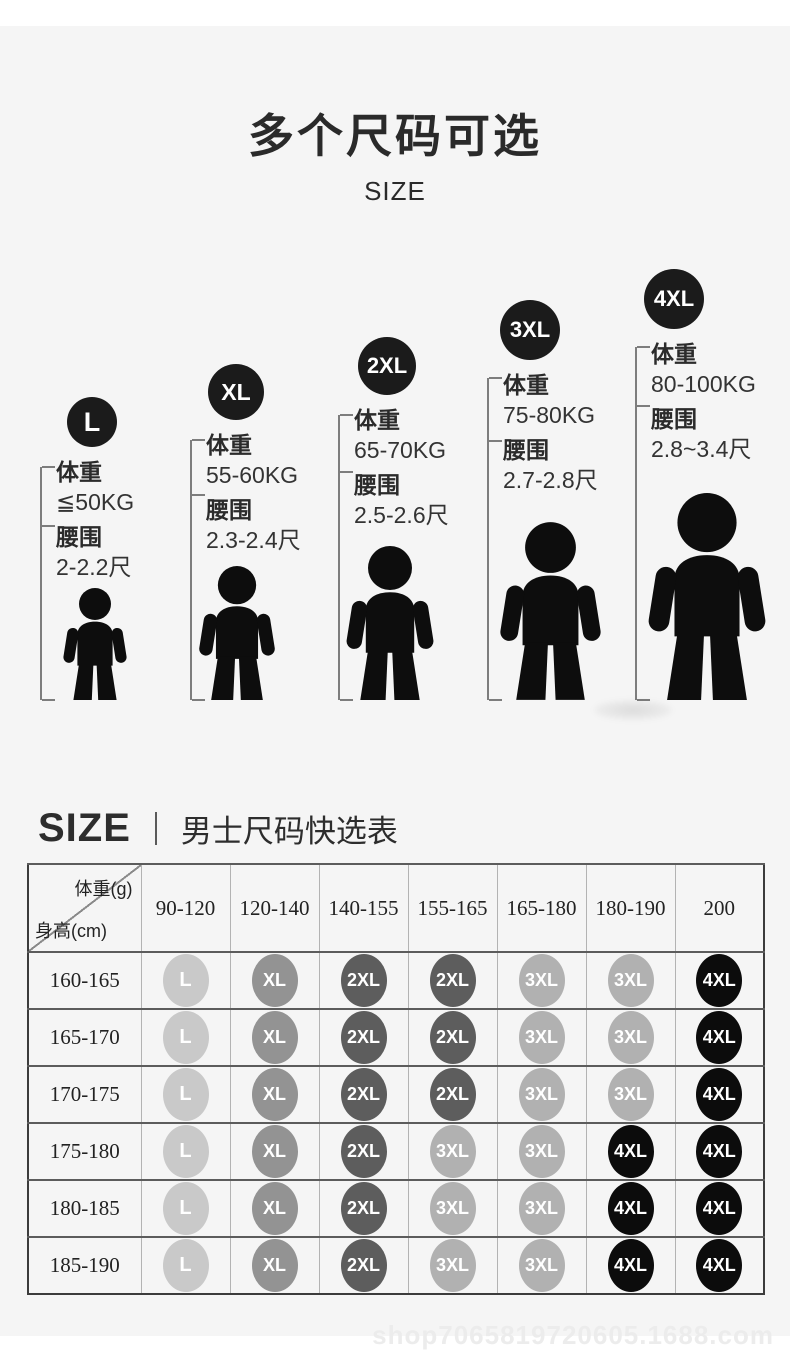  Describe the element at coordinates (84, 907) in the screenshot. I see `corner-cell: 体重(g) 身高(cm)` at that location.